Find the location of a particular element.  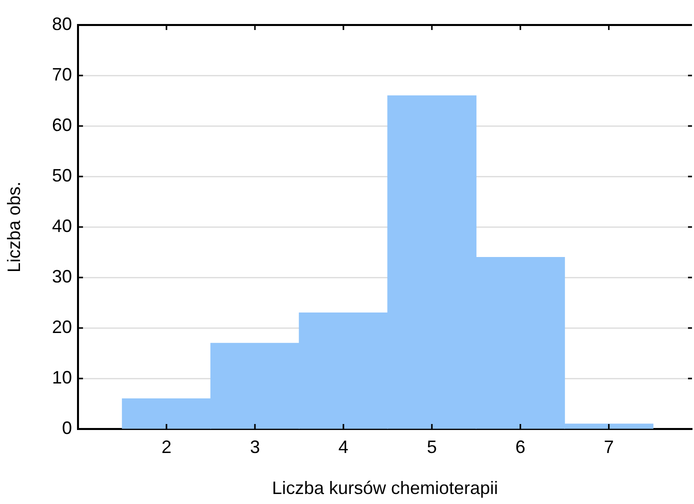

x-tick-label: 7 is located at coordinates (609, 446).